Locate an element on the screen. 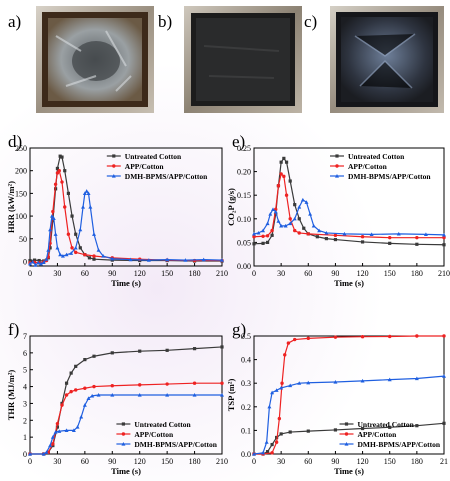 This screenshot has width=450, height=481. y-tick-label: 0.25 is located at coordinates (244, 148).